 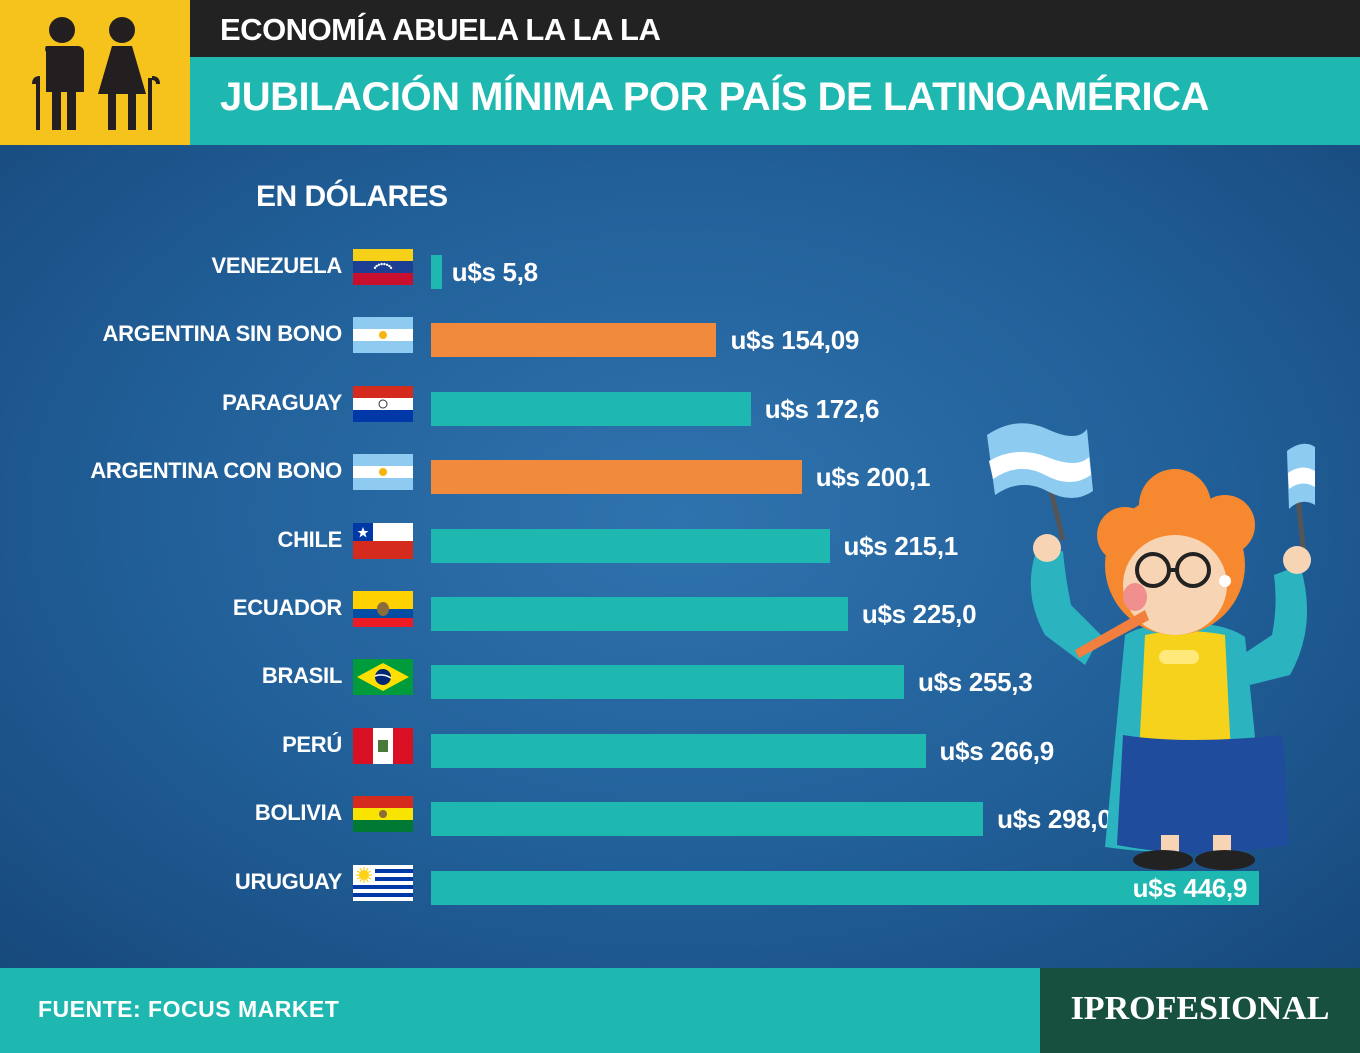 I want to click on footer-brand-bar: IPROFESIONAL, so click(x=1200, y=1010).